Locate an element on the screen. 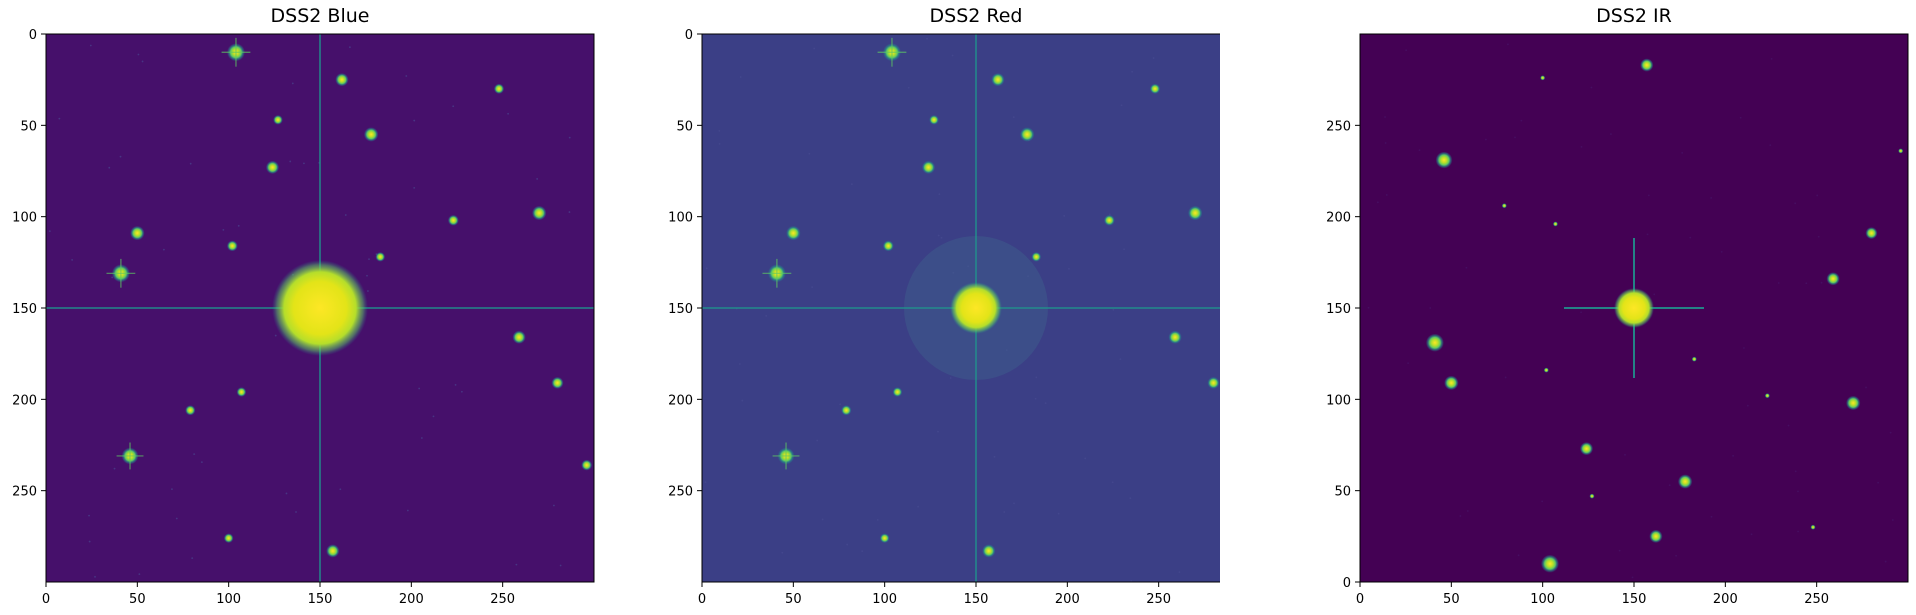 The height and width of the screenshot is (615, 1916). panel-title: DSS2 IR is located at coordinates (1634, 16).